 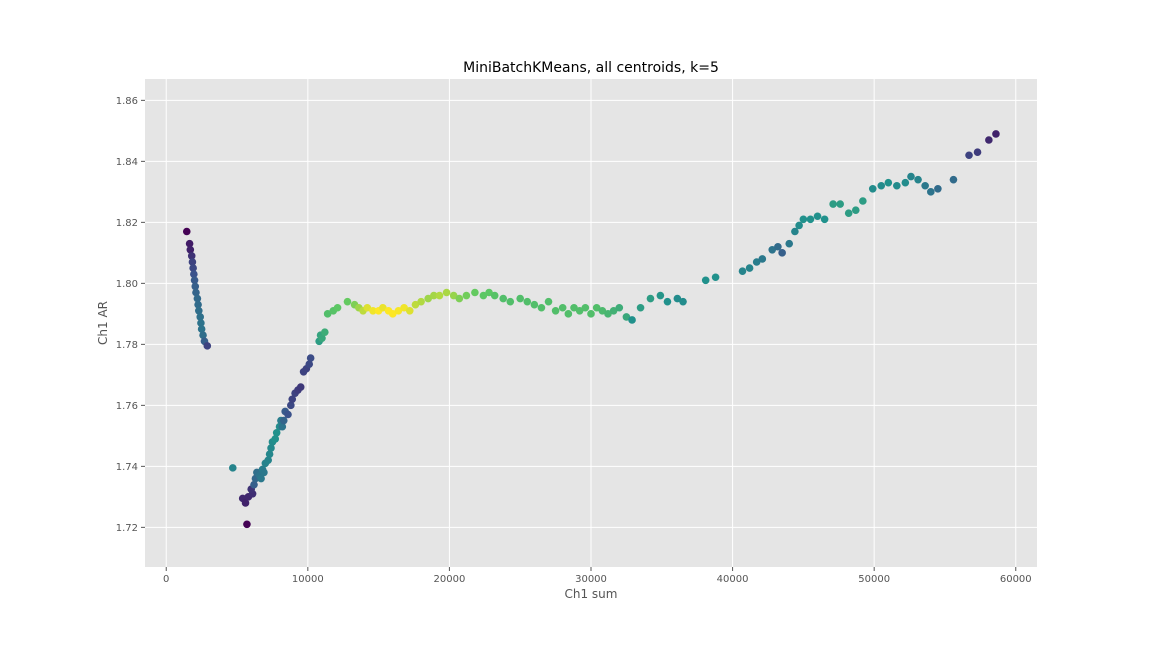 I want to click on y-tick-label: 1.84, so click(x=127, y=162).